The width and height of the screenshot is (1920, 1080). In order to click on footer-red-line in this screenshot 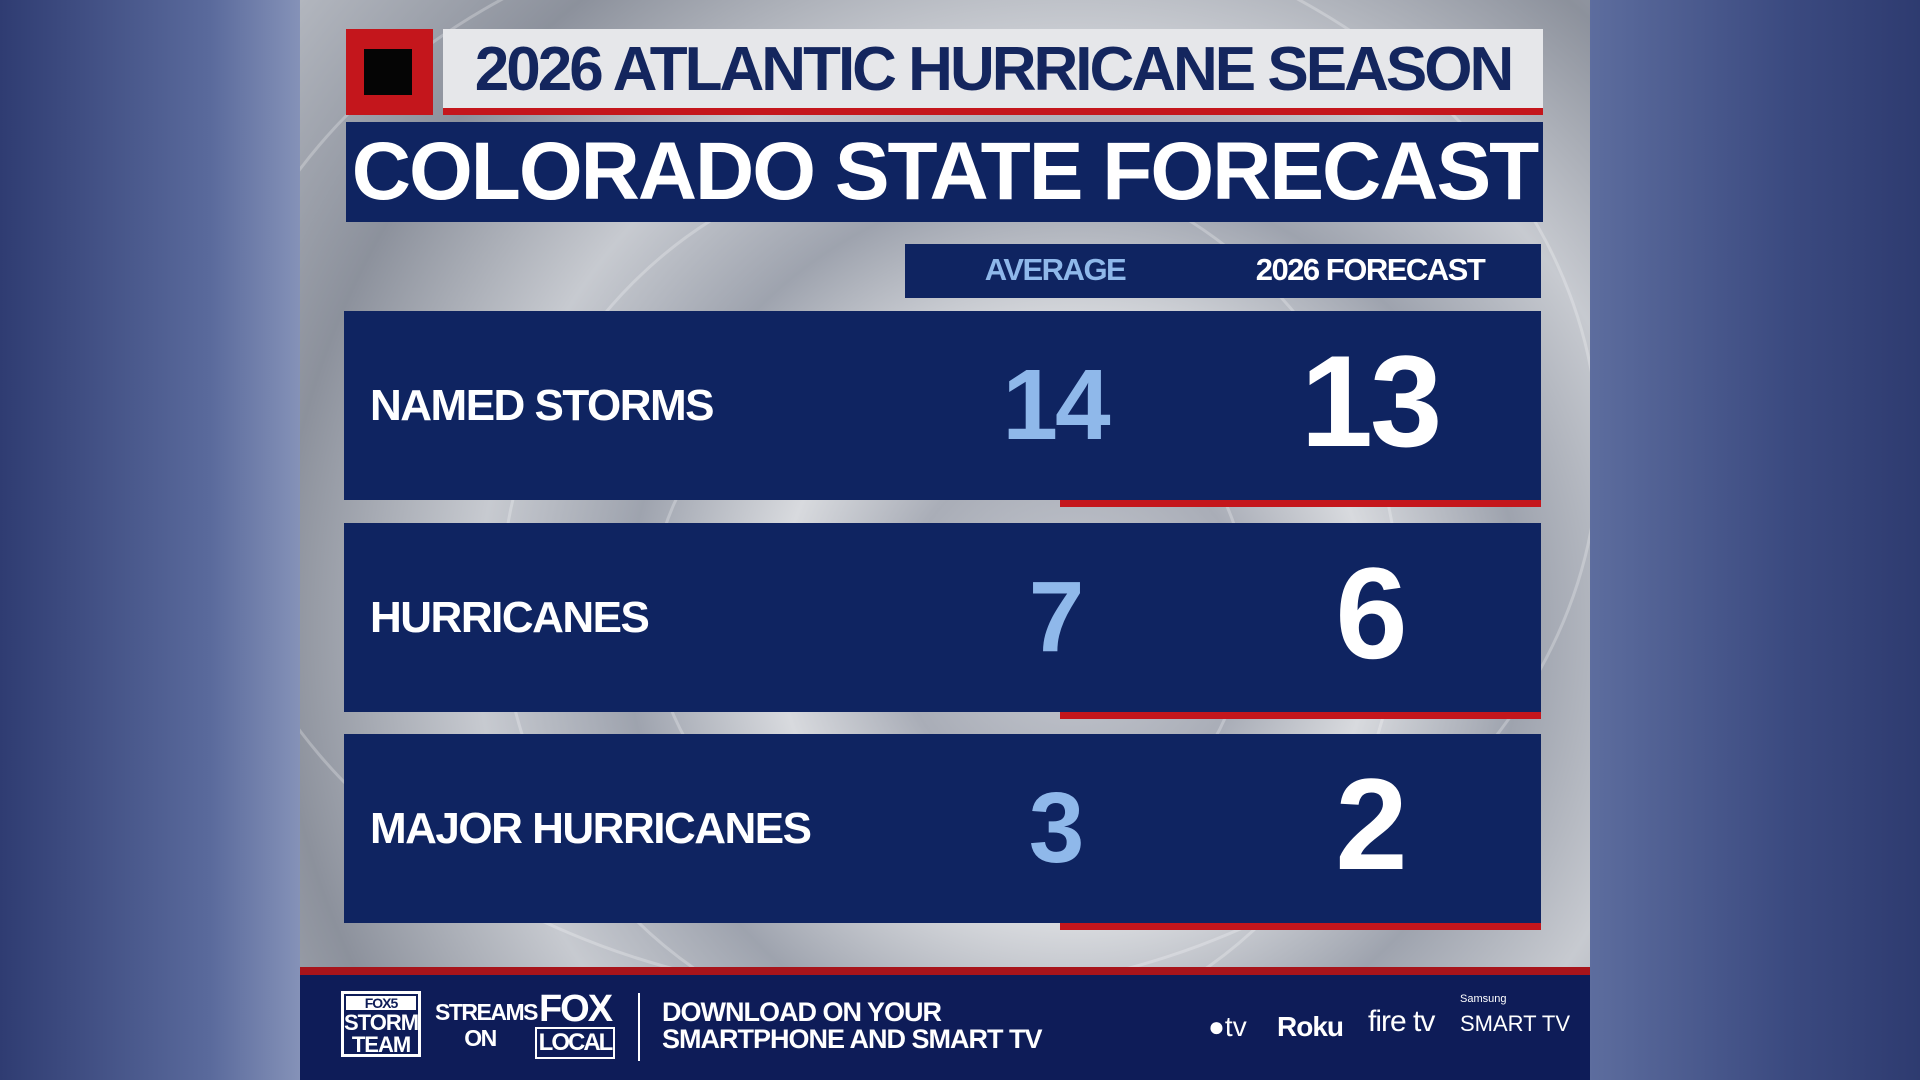, I will do `click(945, 971)`.